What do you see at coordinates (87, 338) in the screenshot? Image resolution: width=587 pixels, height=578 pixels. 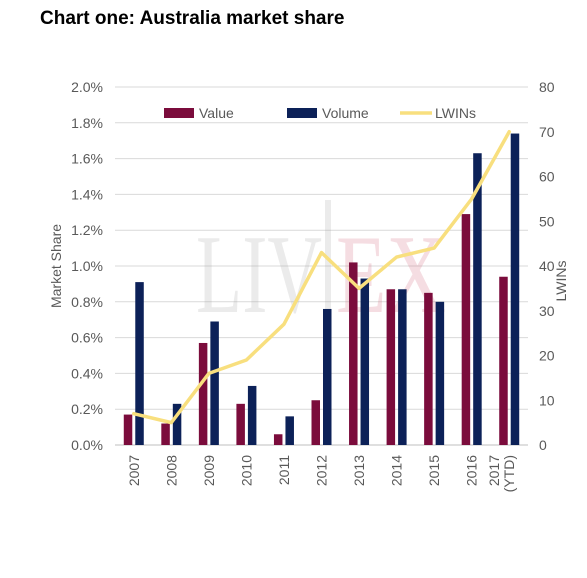 I see `y-tick-label: 0.6%` at bounding box center [87, 338].